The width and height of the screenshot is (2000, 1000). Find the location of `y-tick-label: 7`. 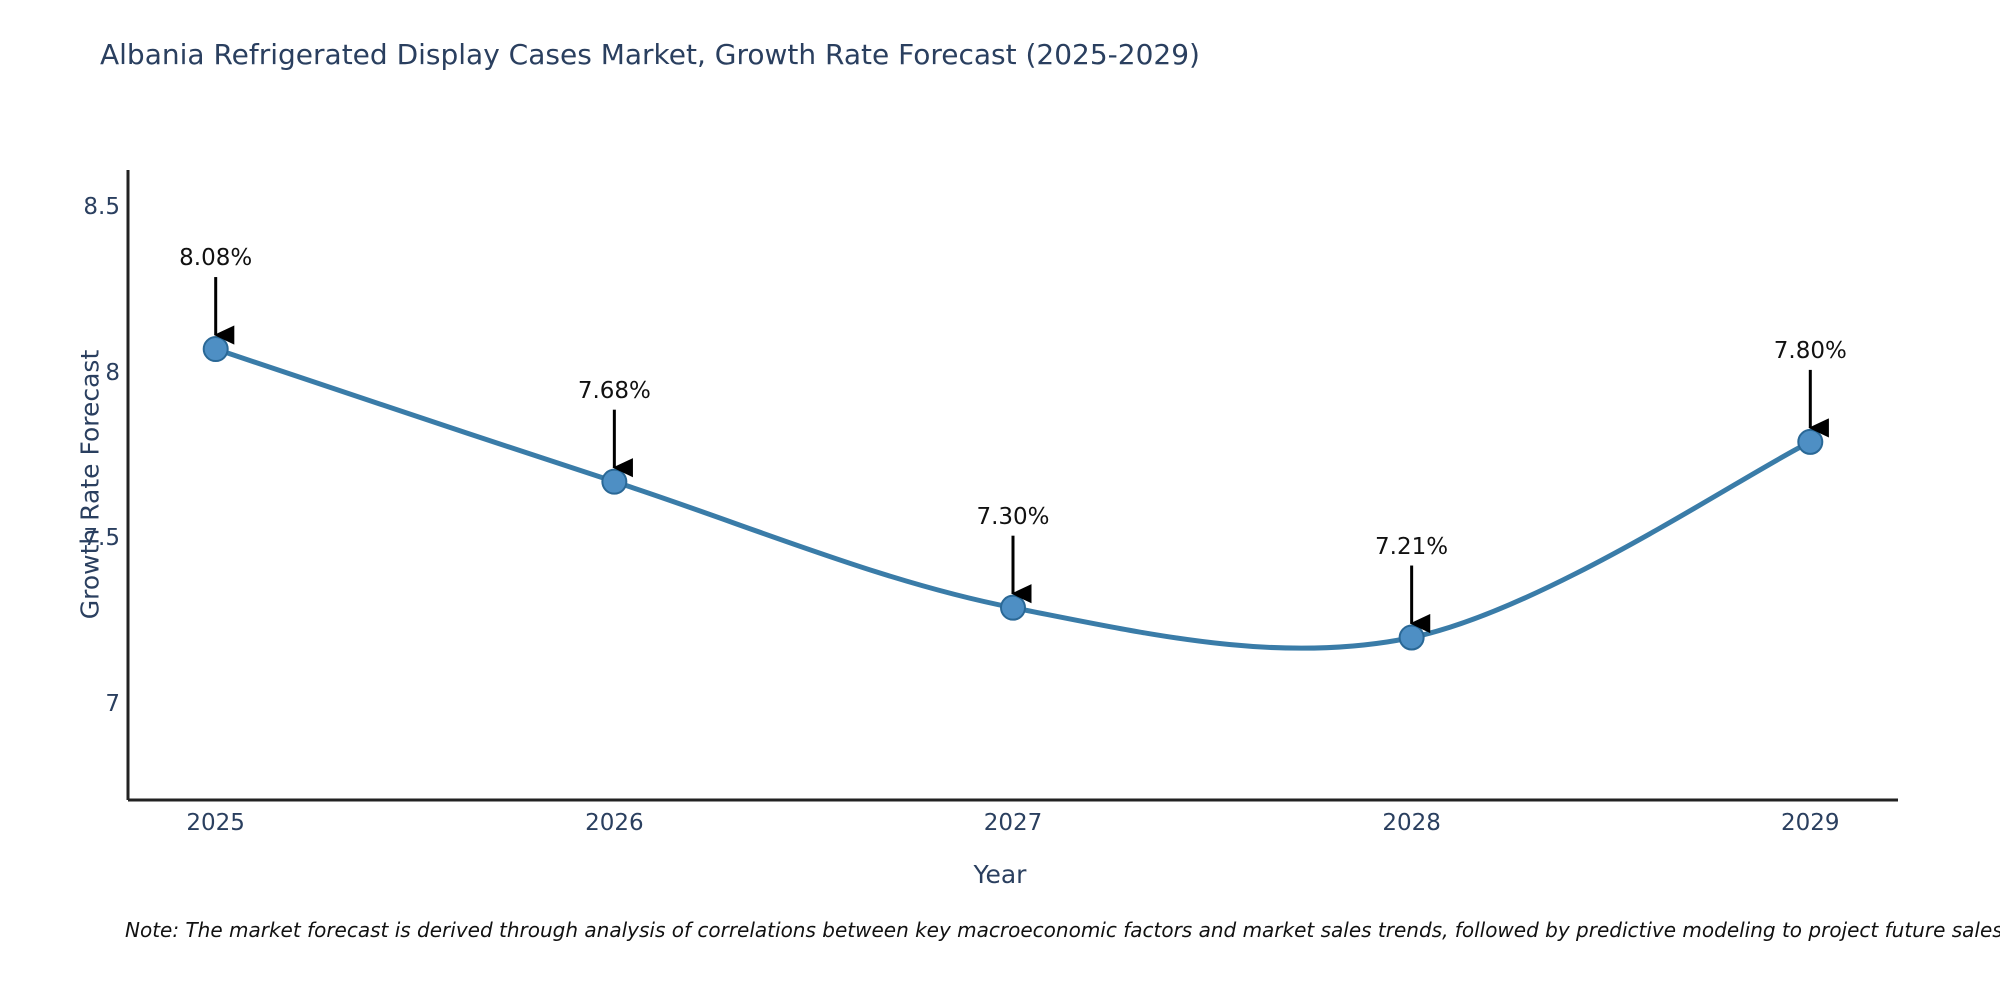

y-tick-label: 7 is located at coordinates (112, 704).